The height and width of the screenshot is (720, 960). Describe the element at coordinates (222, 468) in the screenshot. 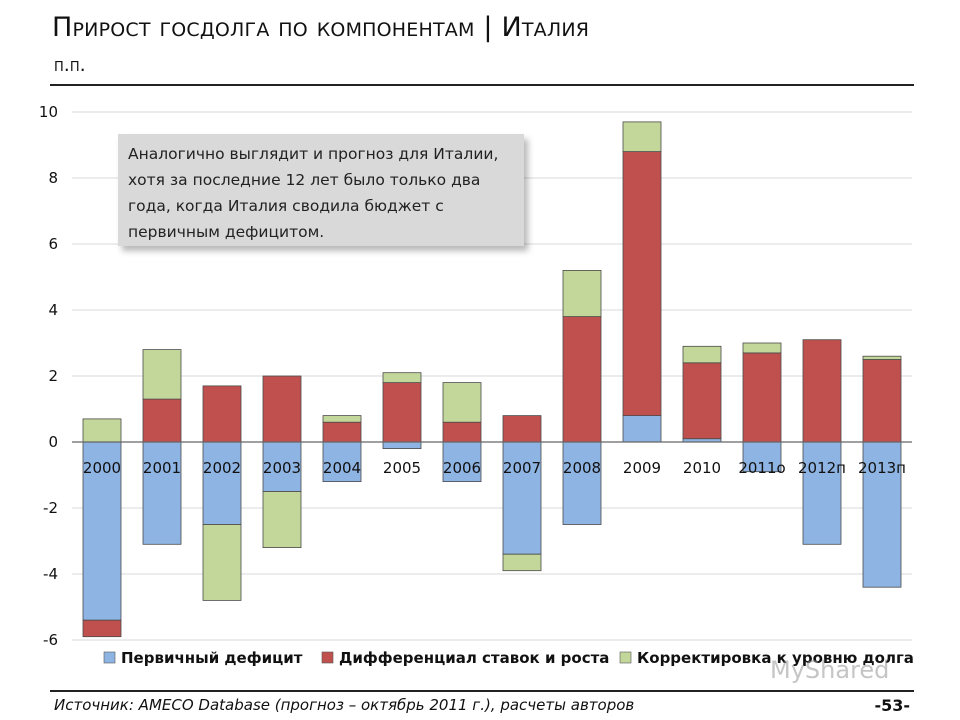

I see `x-tick-label: 2002` at that location.